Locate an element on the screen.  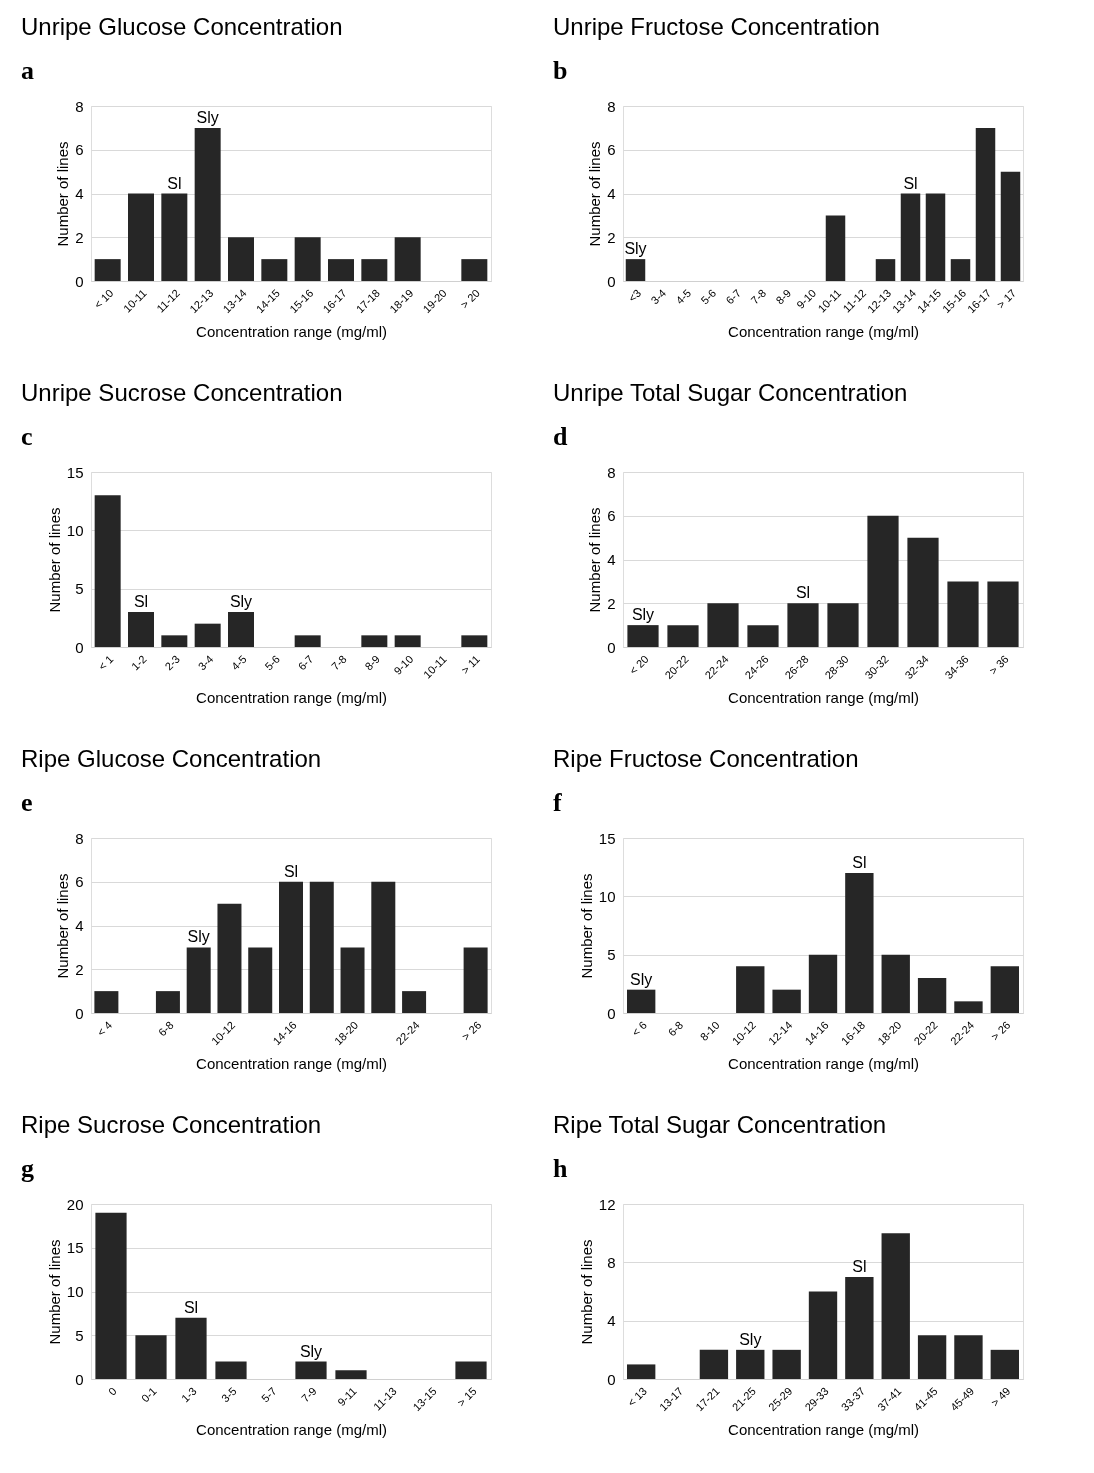
text: b is located at coordinates (560, 70).